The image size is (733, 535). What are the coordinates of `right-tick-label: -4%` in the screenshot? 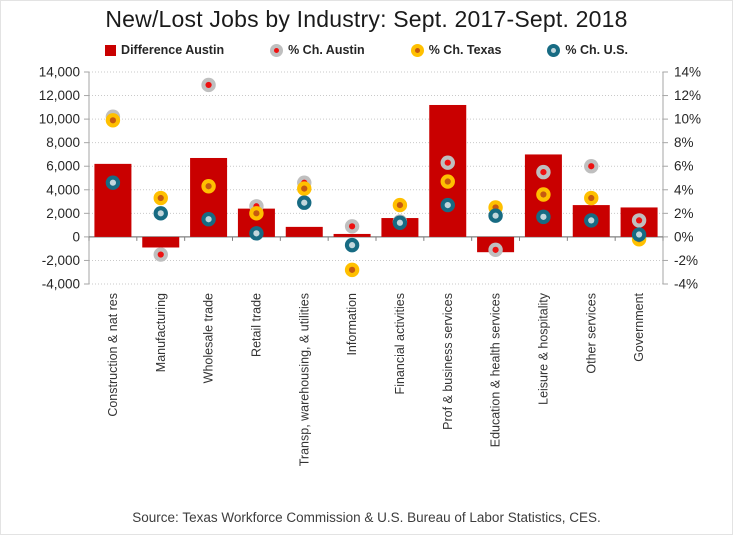 It's located at (686, 284).